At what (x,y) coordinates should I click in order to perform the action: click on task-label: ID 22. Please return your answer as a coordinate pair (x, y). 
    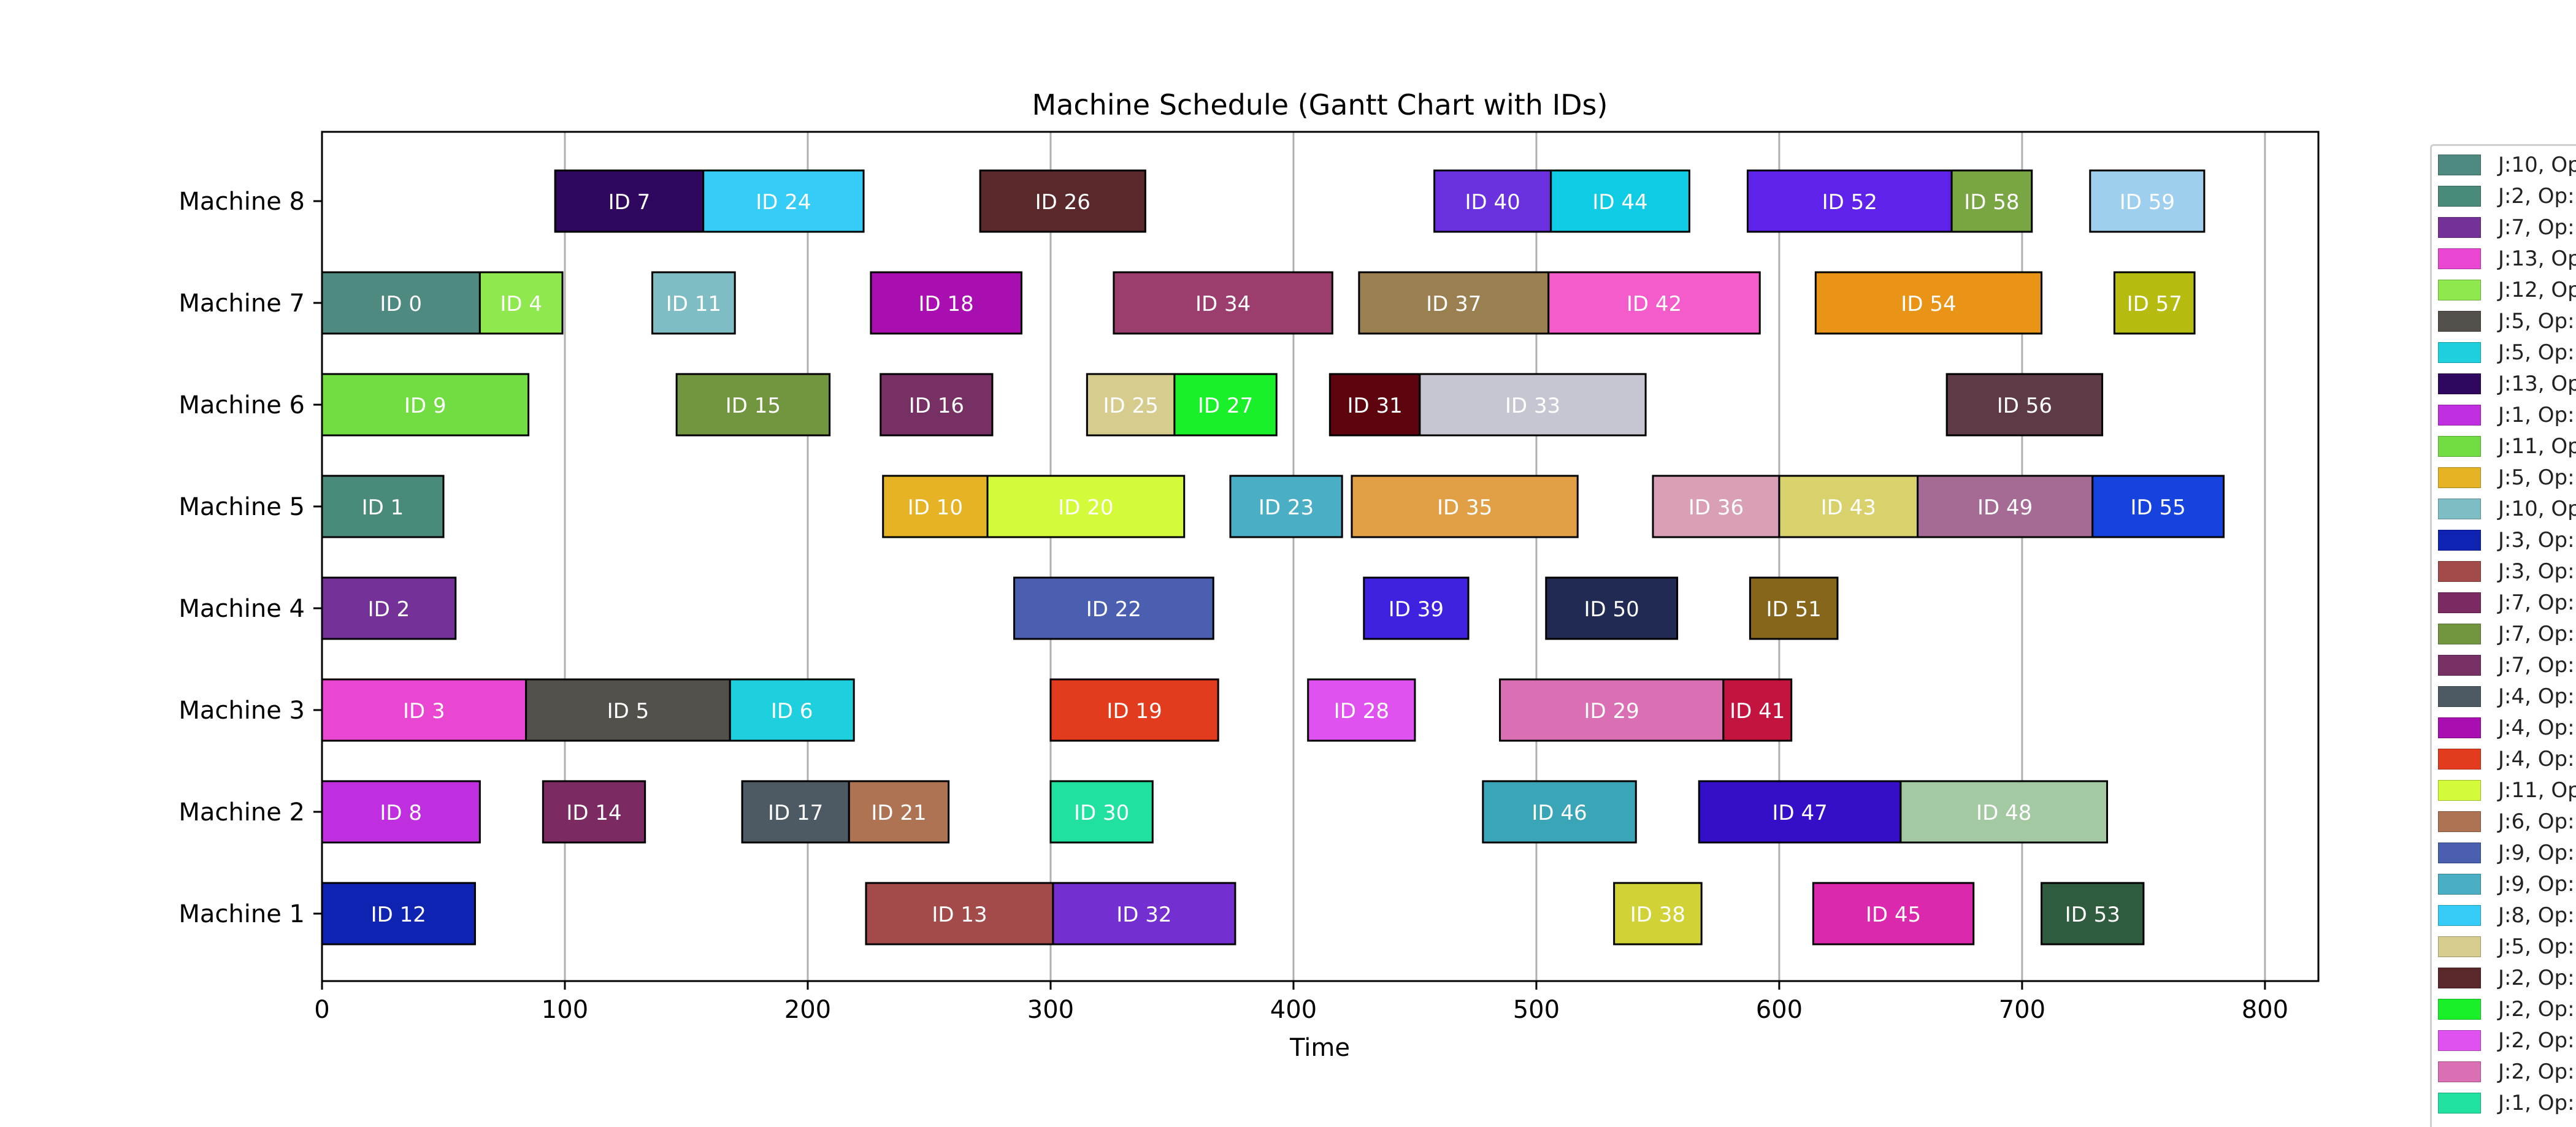
    Looking at the image, I should click on (1113, 609).